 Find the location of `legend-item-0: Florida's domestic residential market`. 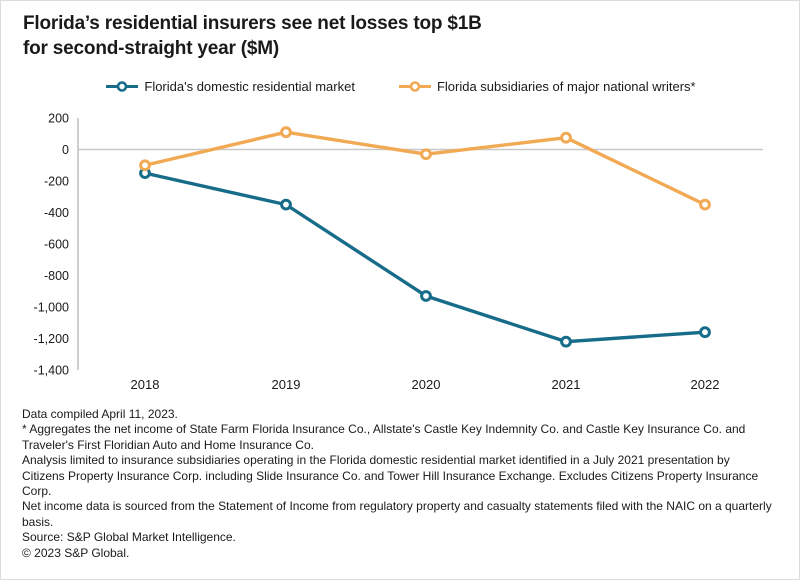

legend-item-0: Florida's domestic residential market is located at coordinates (230, 86).